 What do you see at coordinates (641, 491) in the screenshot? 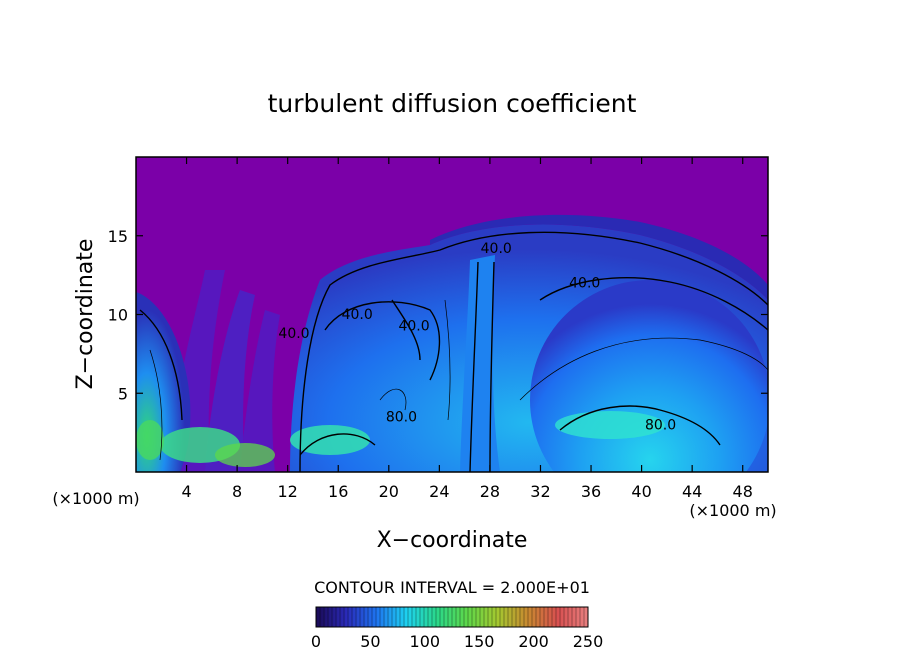
I see `x-tick-label: 40` at bounding box center [641, 491].